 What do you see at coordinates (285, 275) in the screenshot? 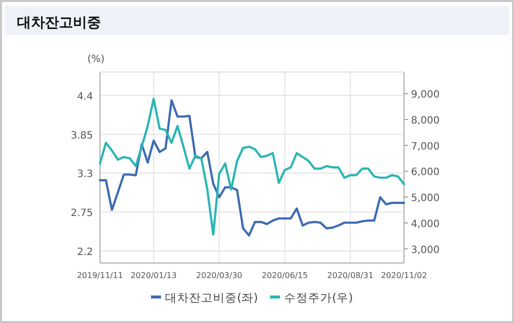
I see `x-tick-label: 2020/06/15` at bounding box center [285, 275].